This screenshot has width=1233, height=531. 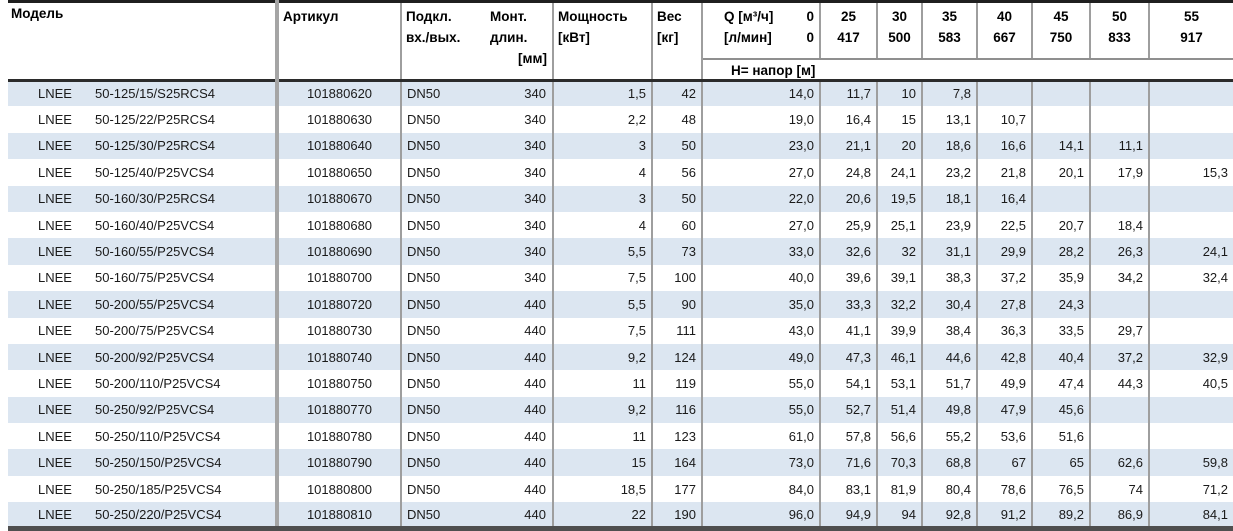 What do you see at coordinates (143, 119) in the screenshot?
I see `model-cell: LNEE 50-125/22/P25RCS4` at bounding box center [143, 119].